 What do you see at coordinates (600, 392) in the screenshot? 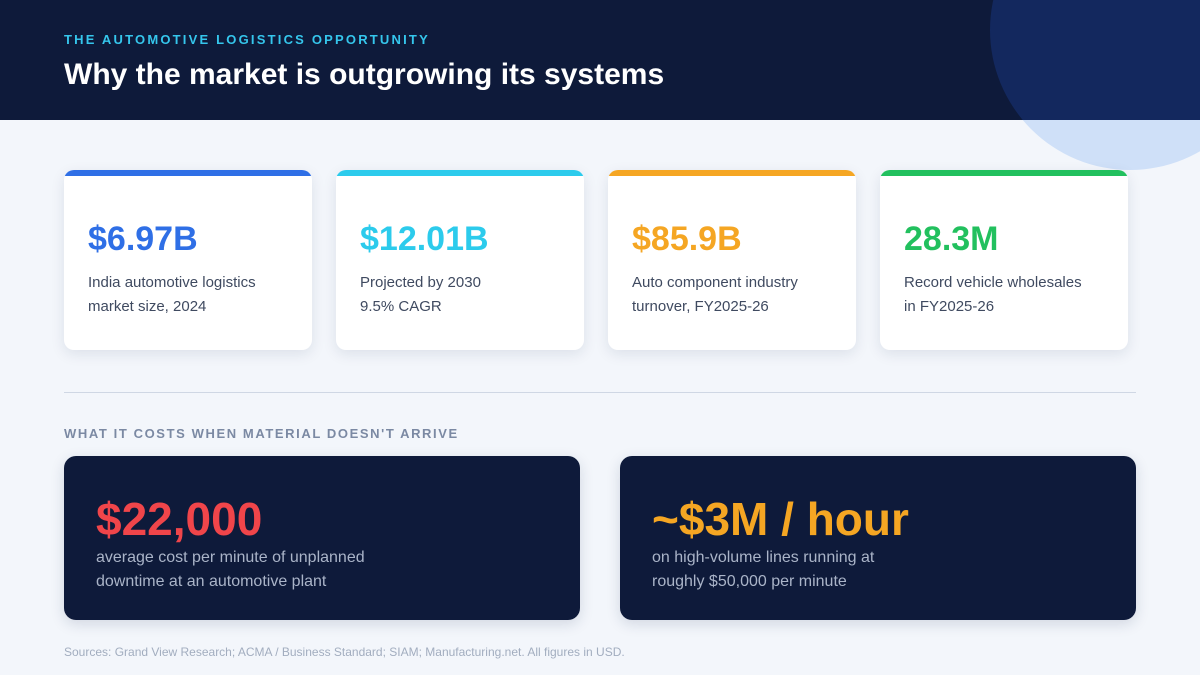
I see `divider` at bounding box center [600, 392].